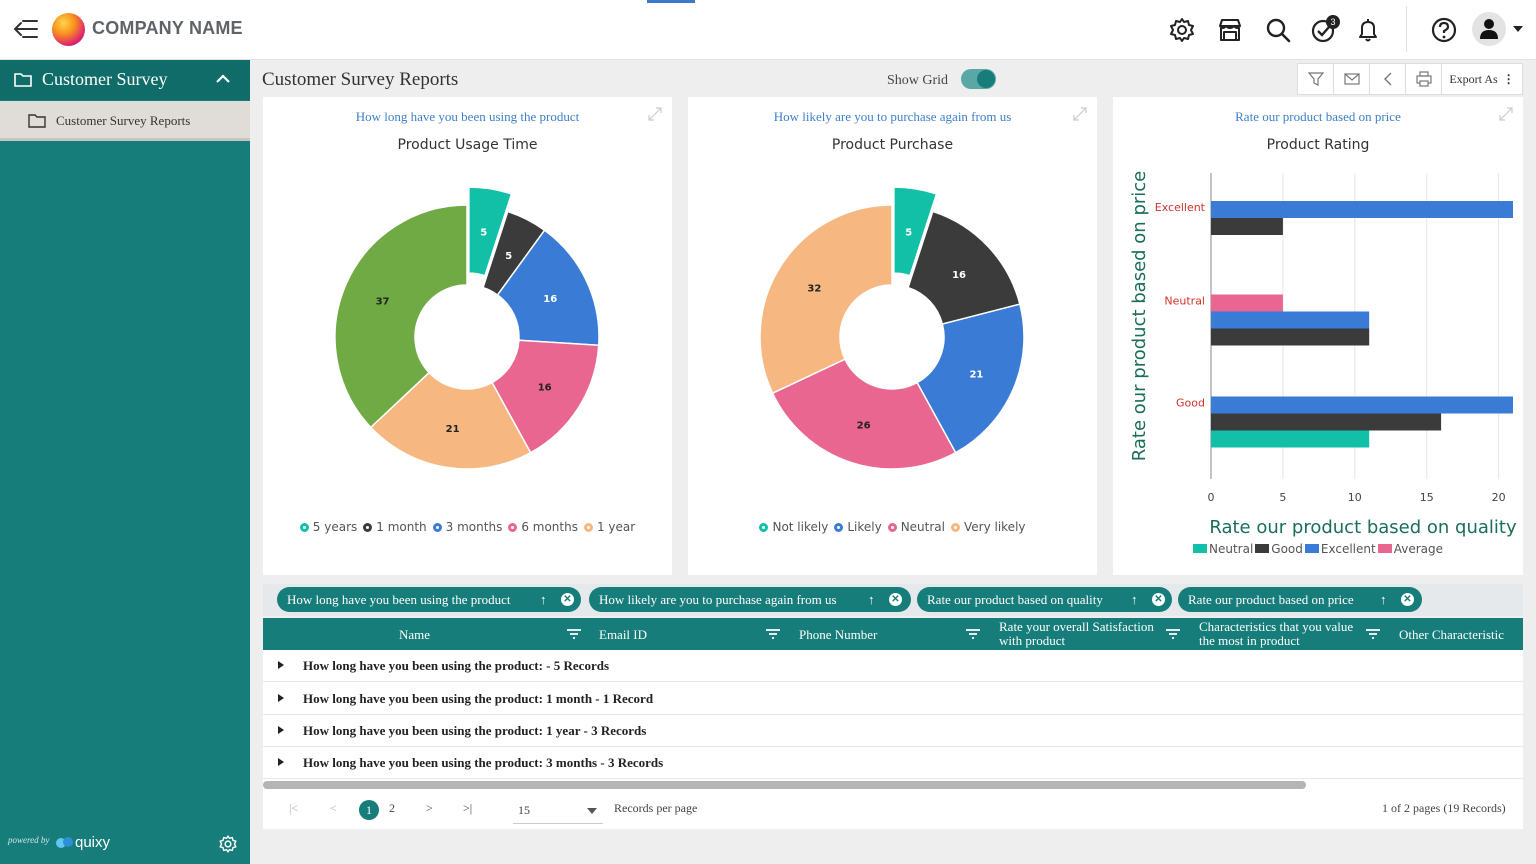  I want to click on help-icon, so click(1444, 30).